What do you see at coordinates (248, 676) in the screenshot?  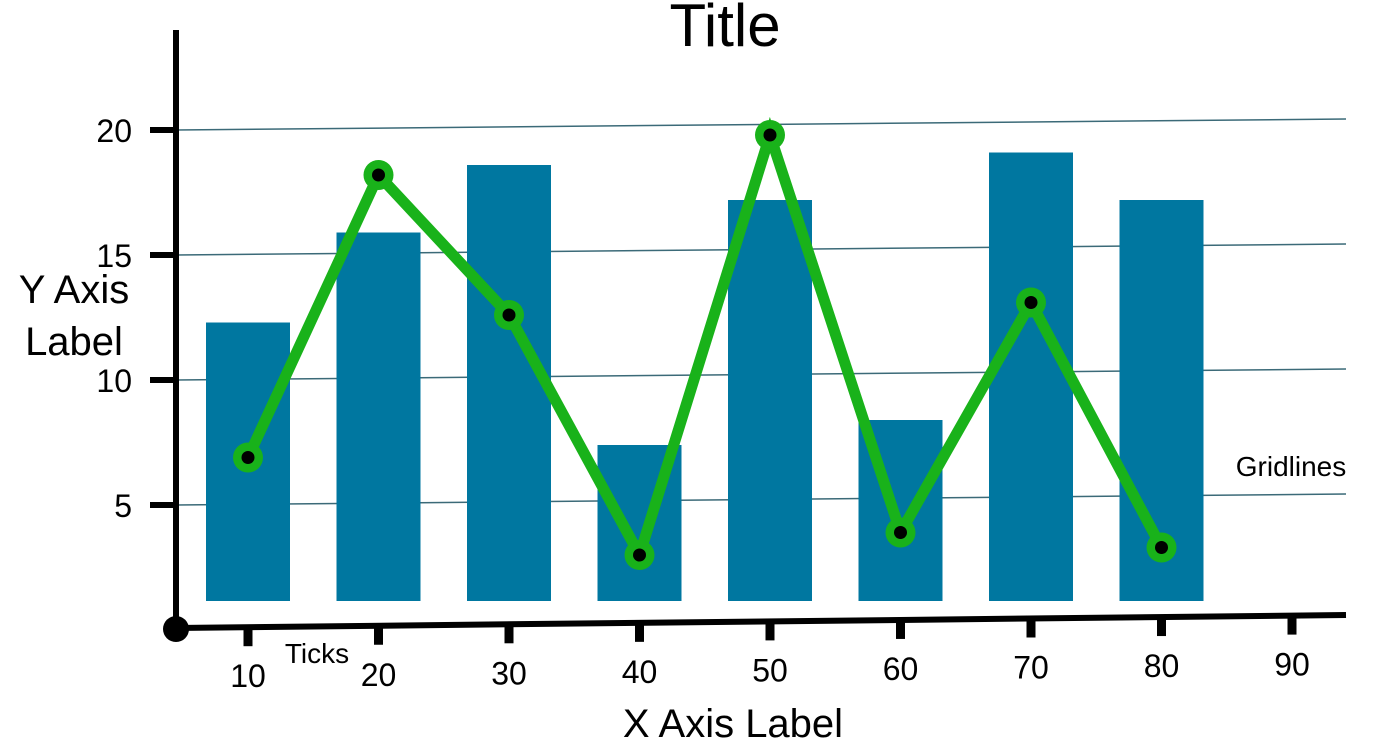 I see `x-tick-label: 10` at bounding box center [248, 676].